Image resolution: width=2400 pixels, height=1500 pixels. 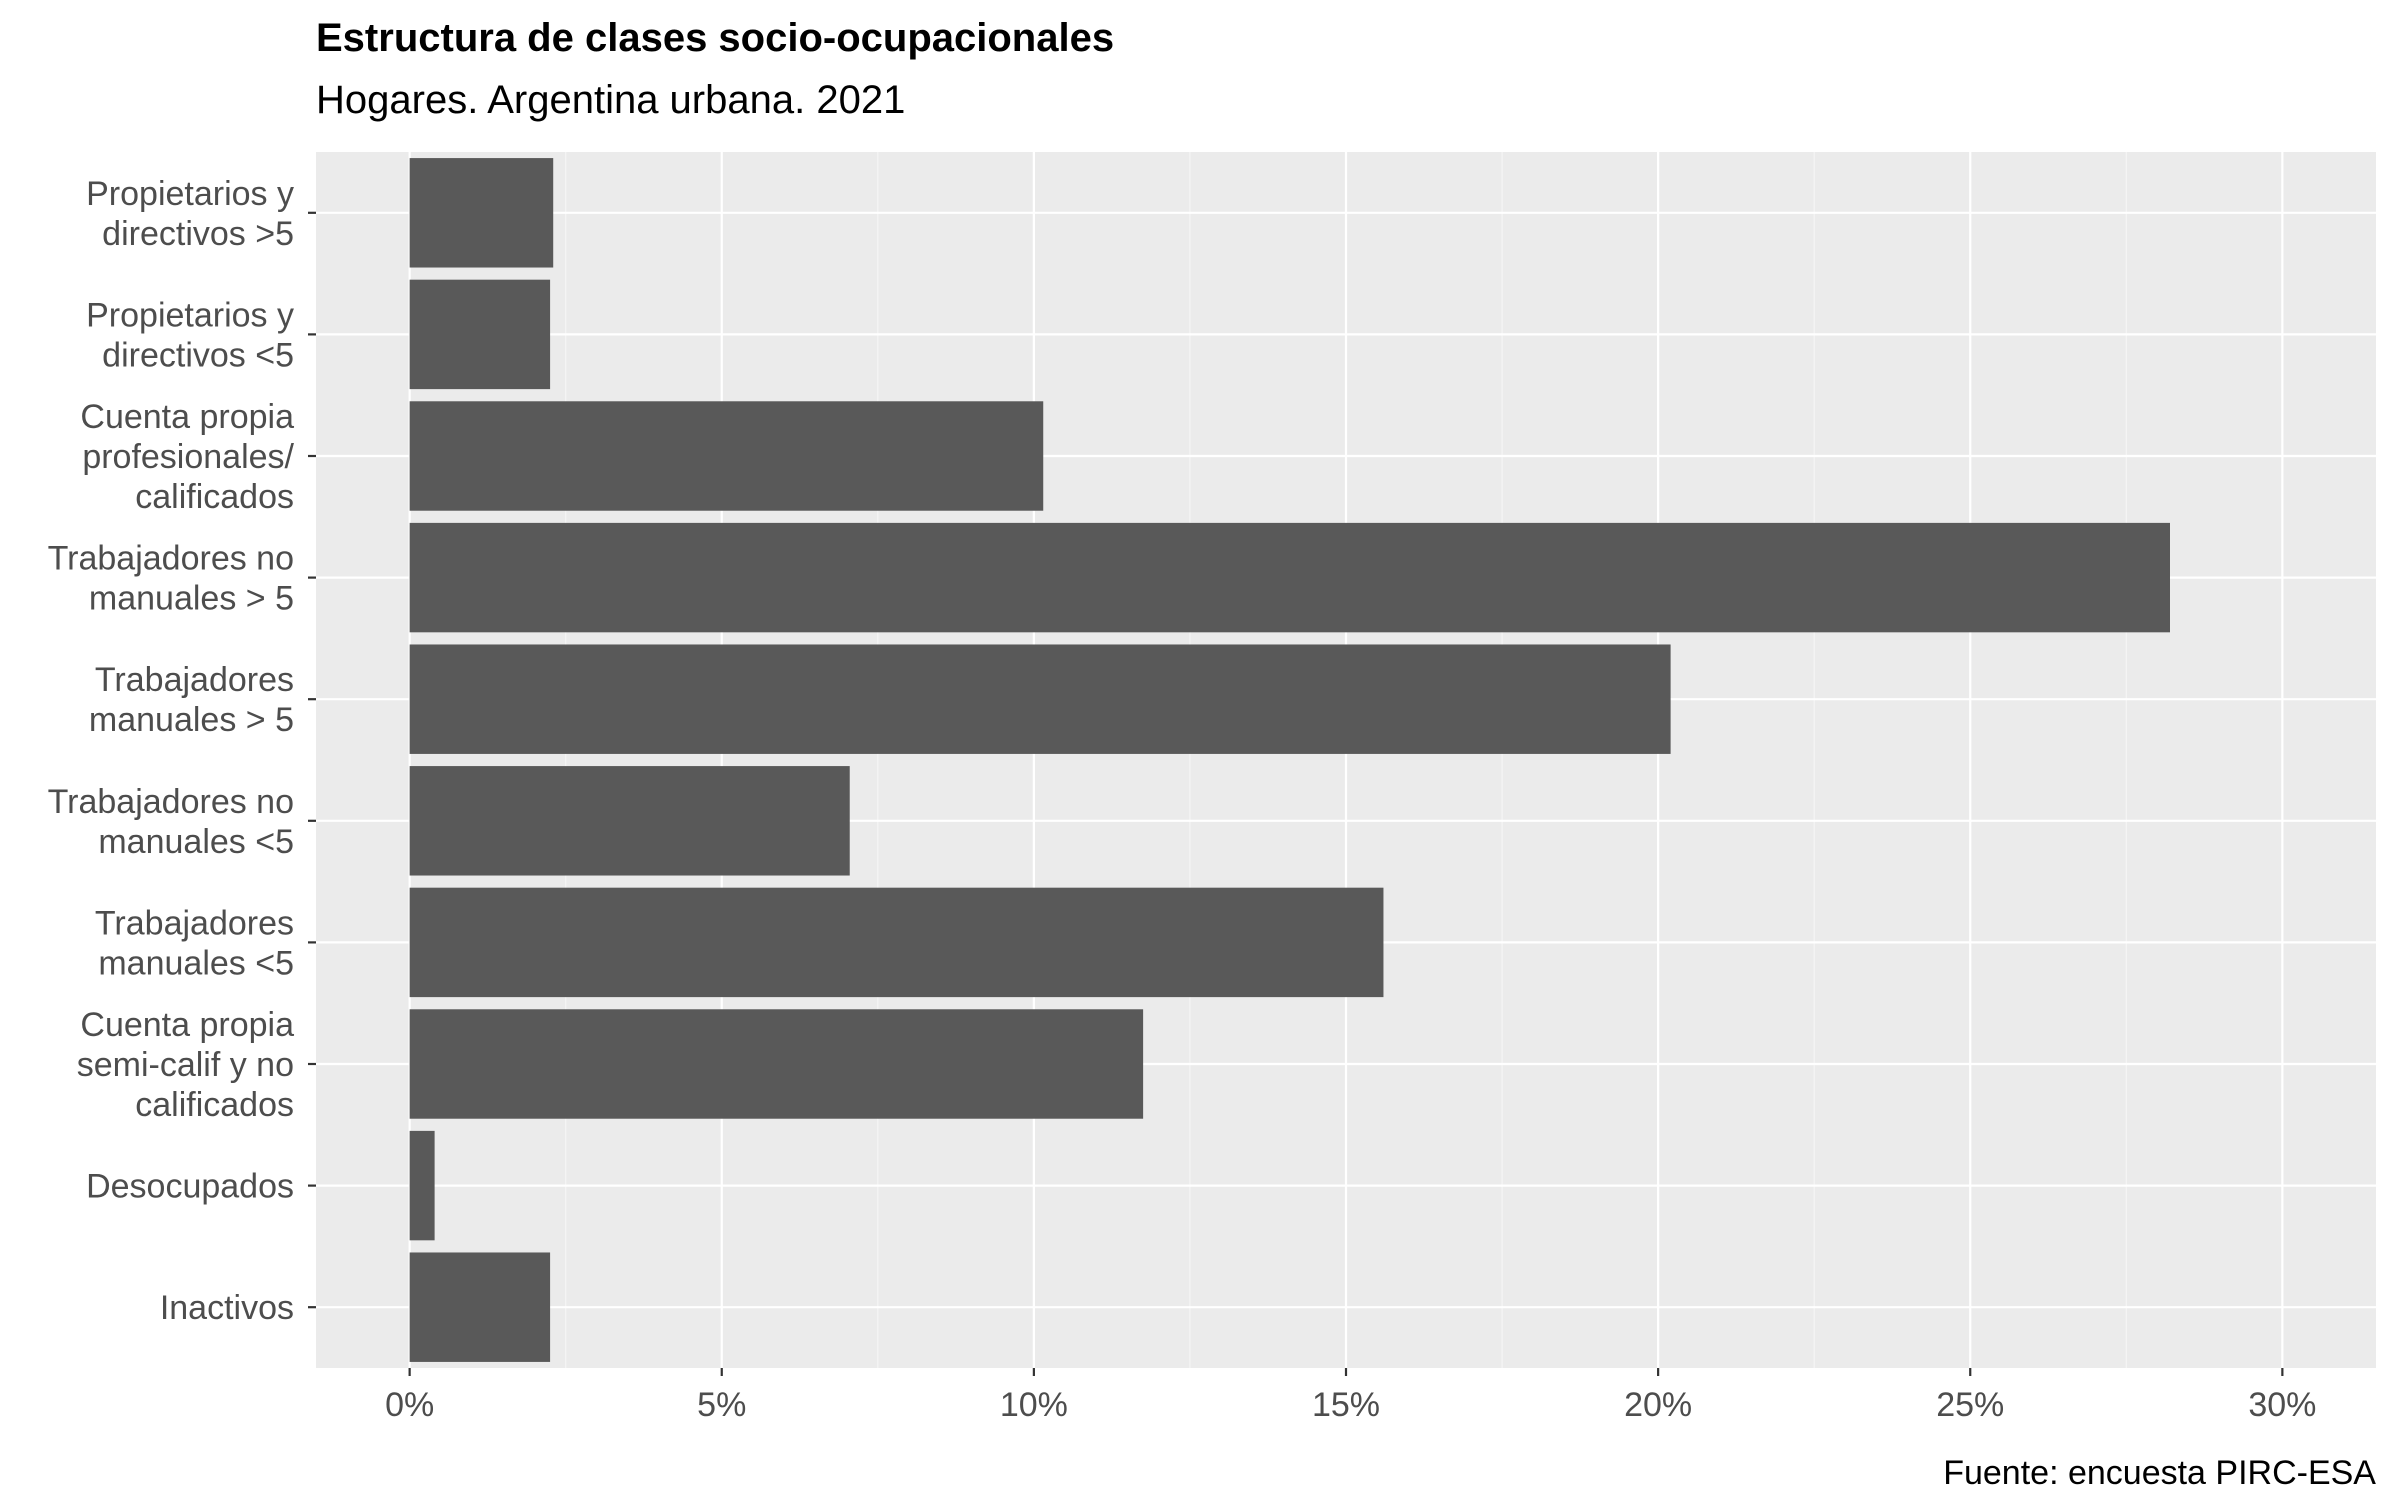 What do you see at coordinates (191, 700) in the screenshot?
I see `y-tick-label: Trabajadores manuales > 5` at bounding box center [191, 700].